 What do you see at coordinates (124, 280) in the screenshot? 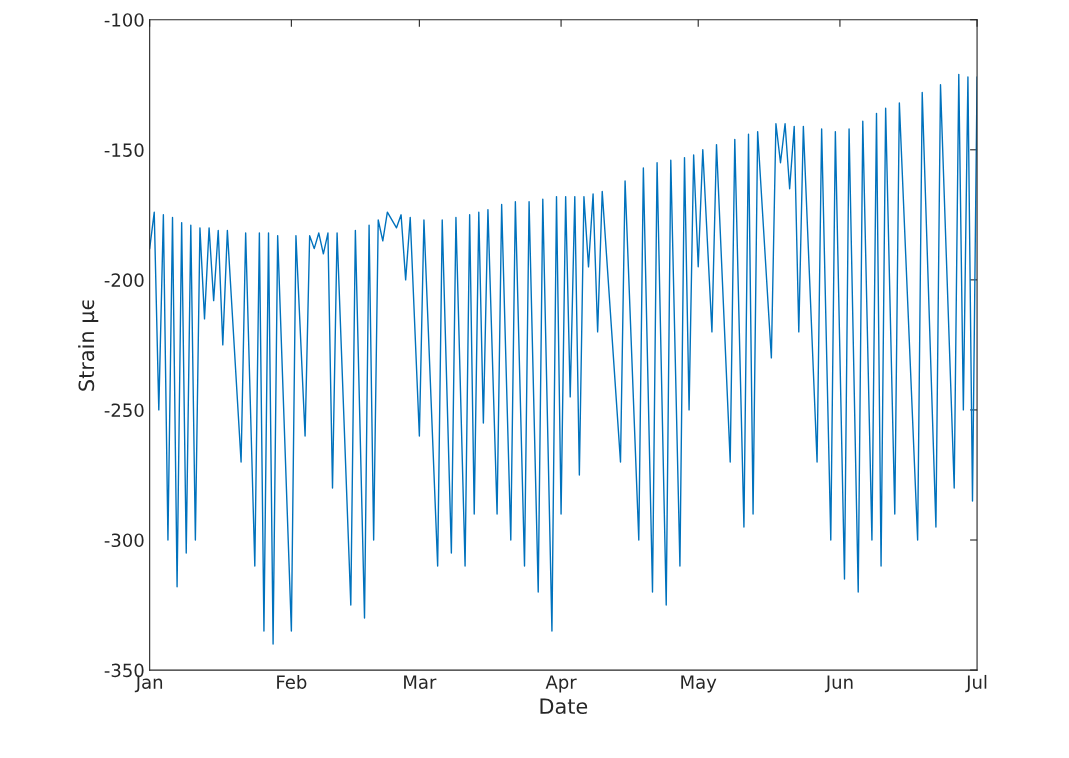
I see `y-tick-label: -200` at bounding box center [124, 280].